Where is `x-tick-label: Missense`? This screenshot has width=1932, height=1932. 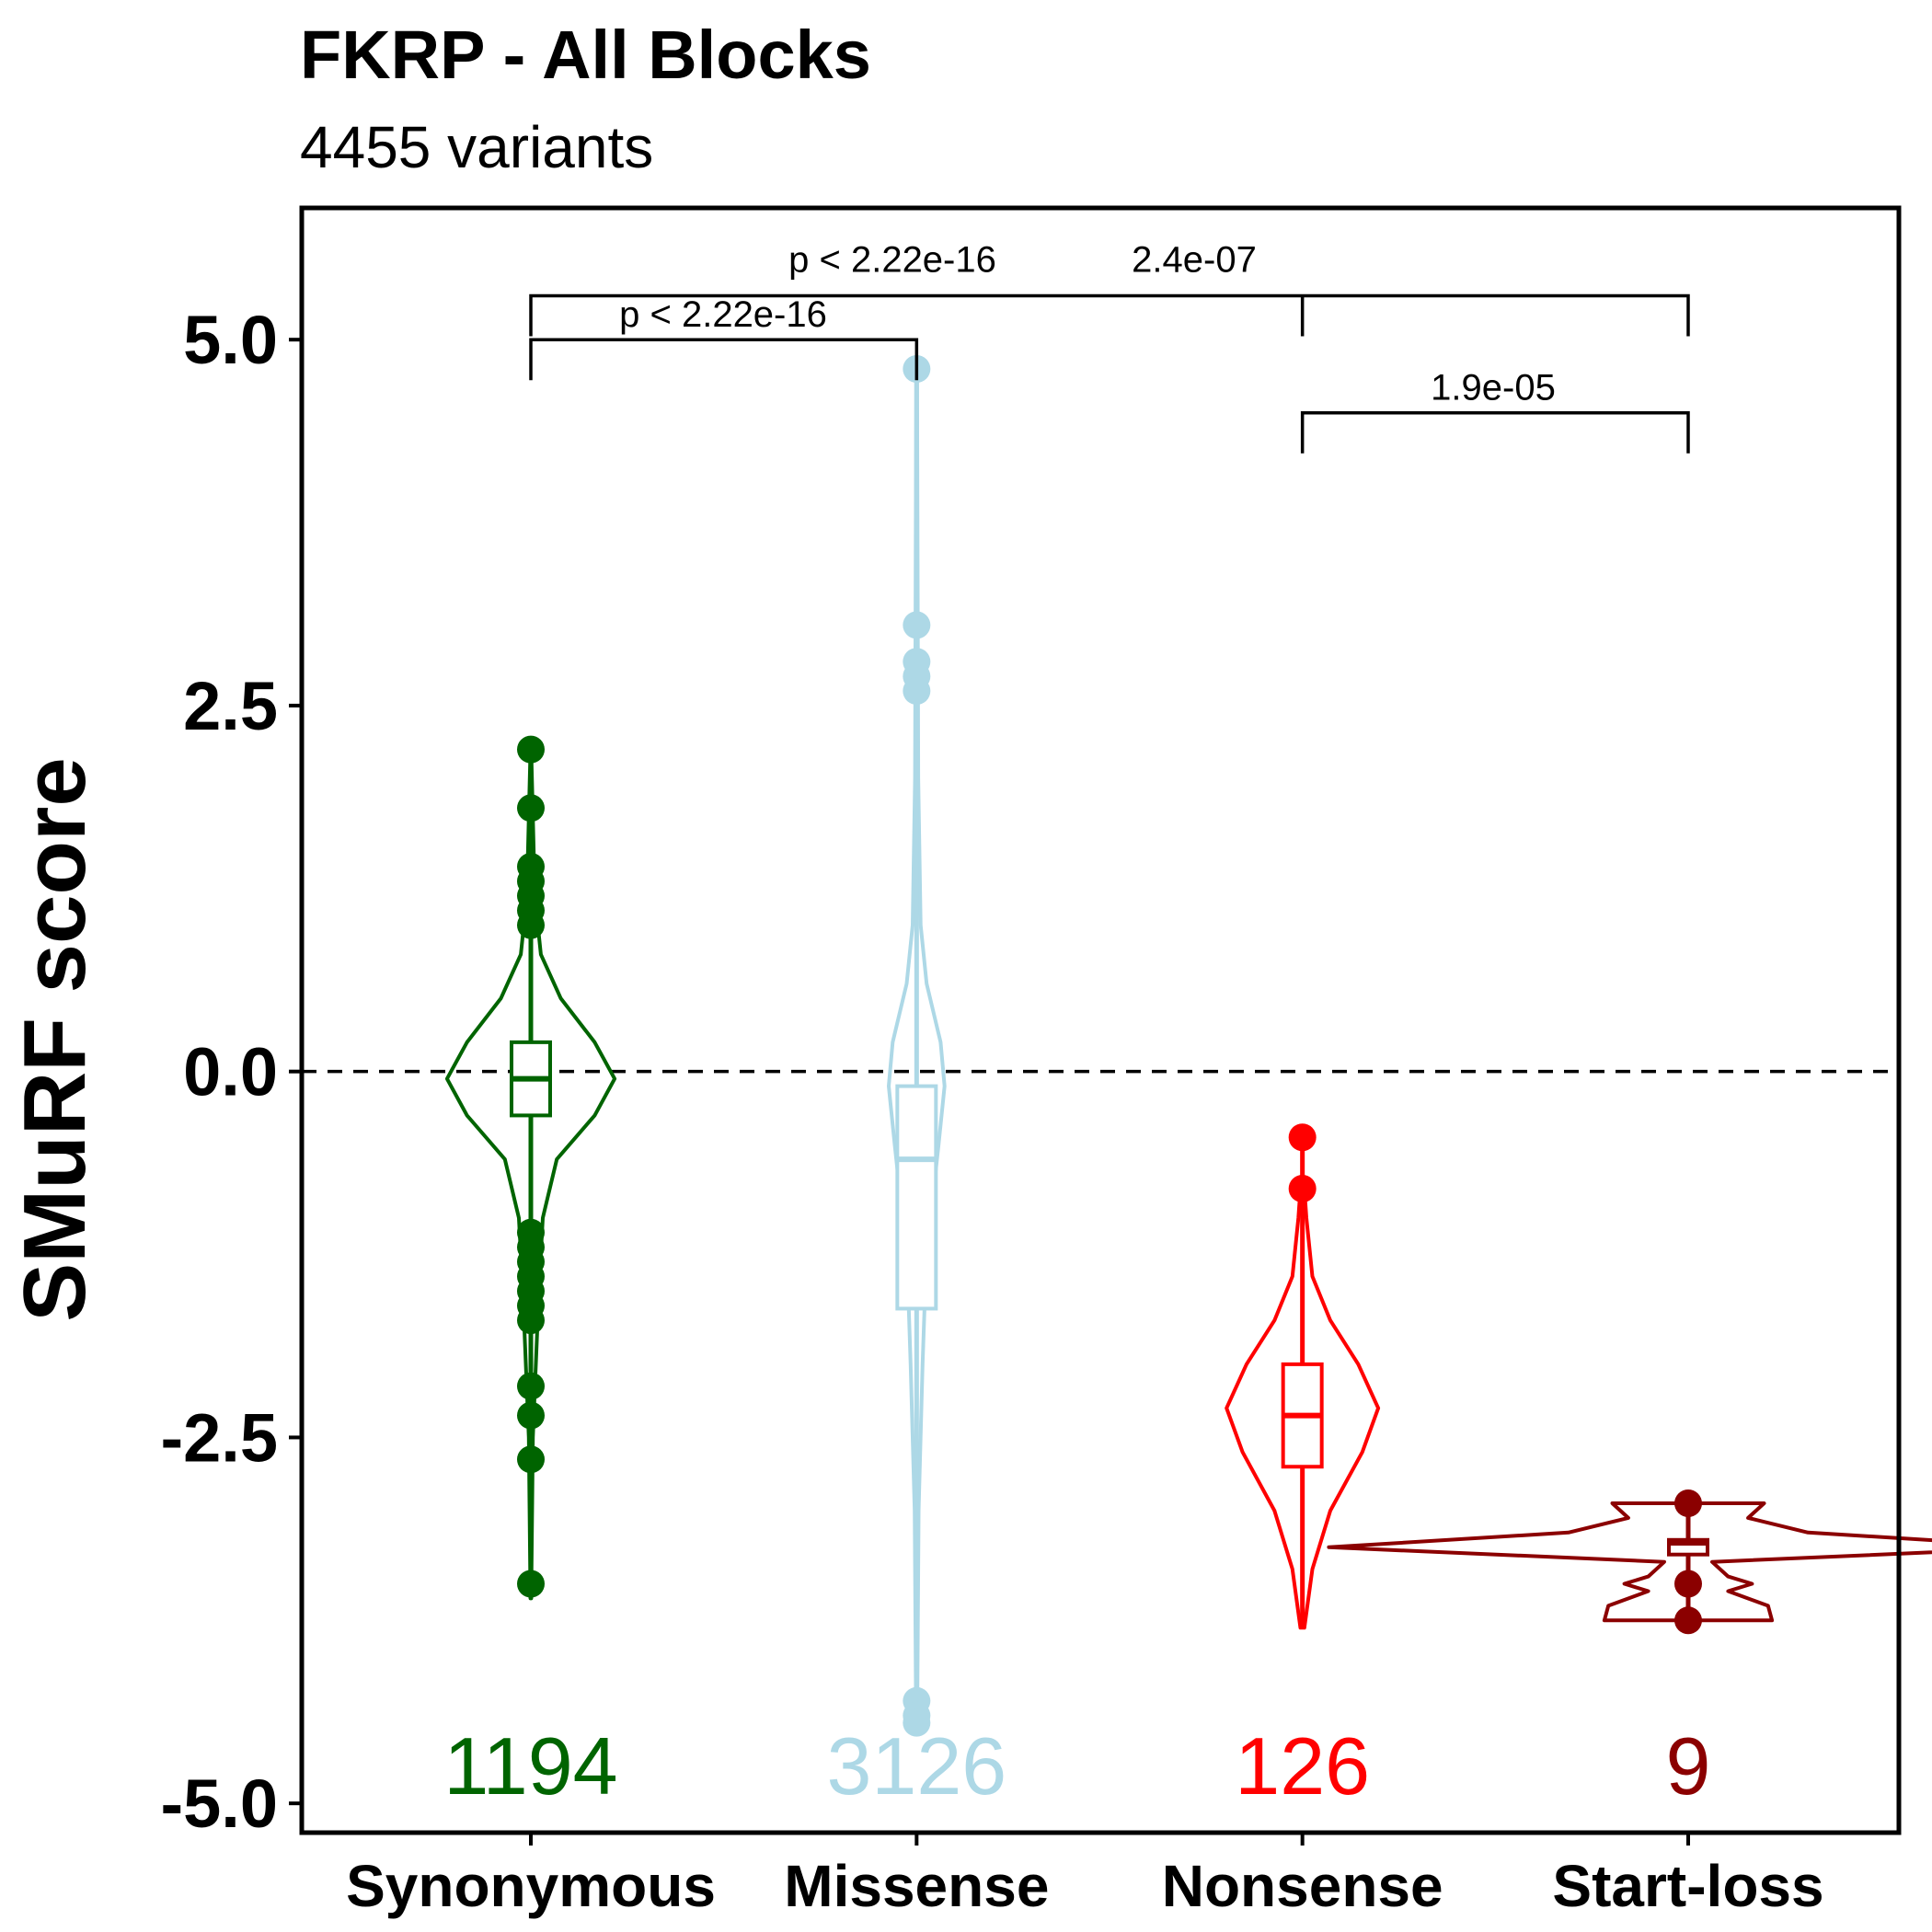 x-tick-label: Missense is located at coordinates (916, 1886).